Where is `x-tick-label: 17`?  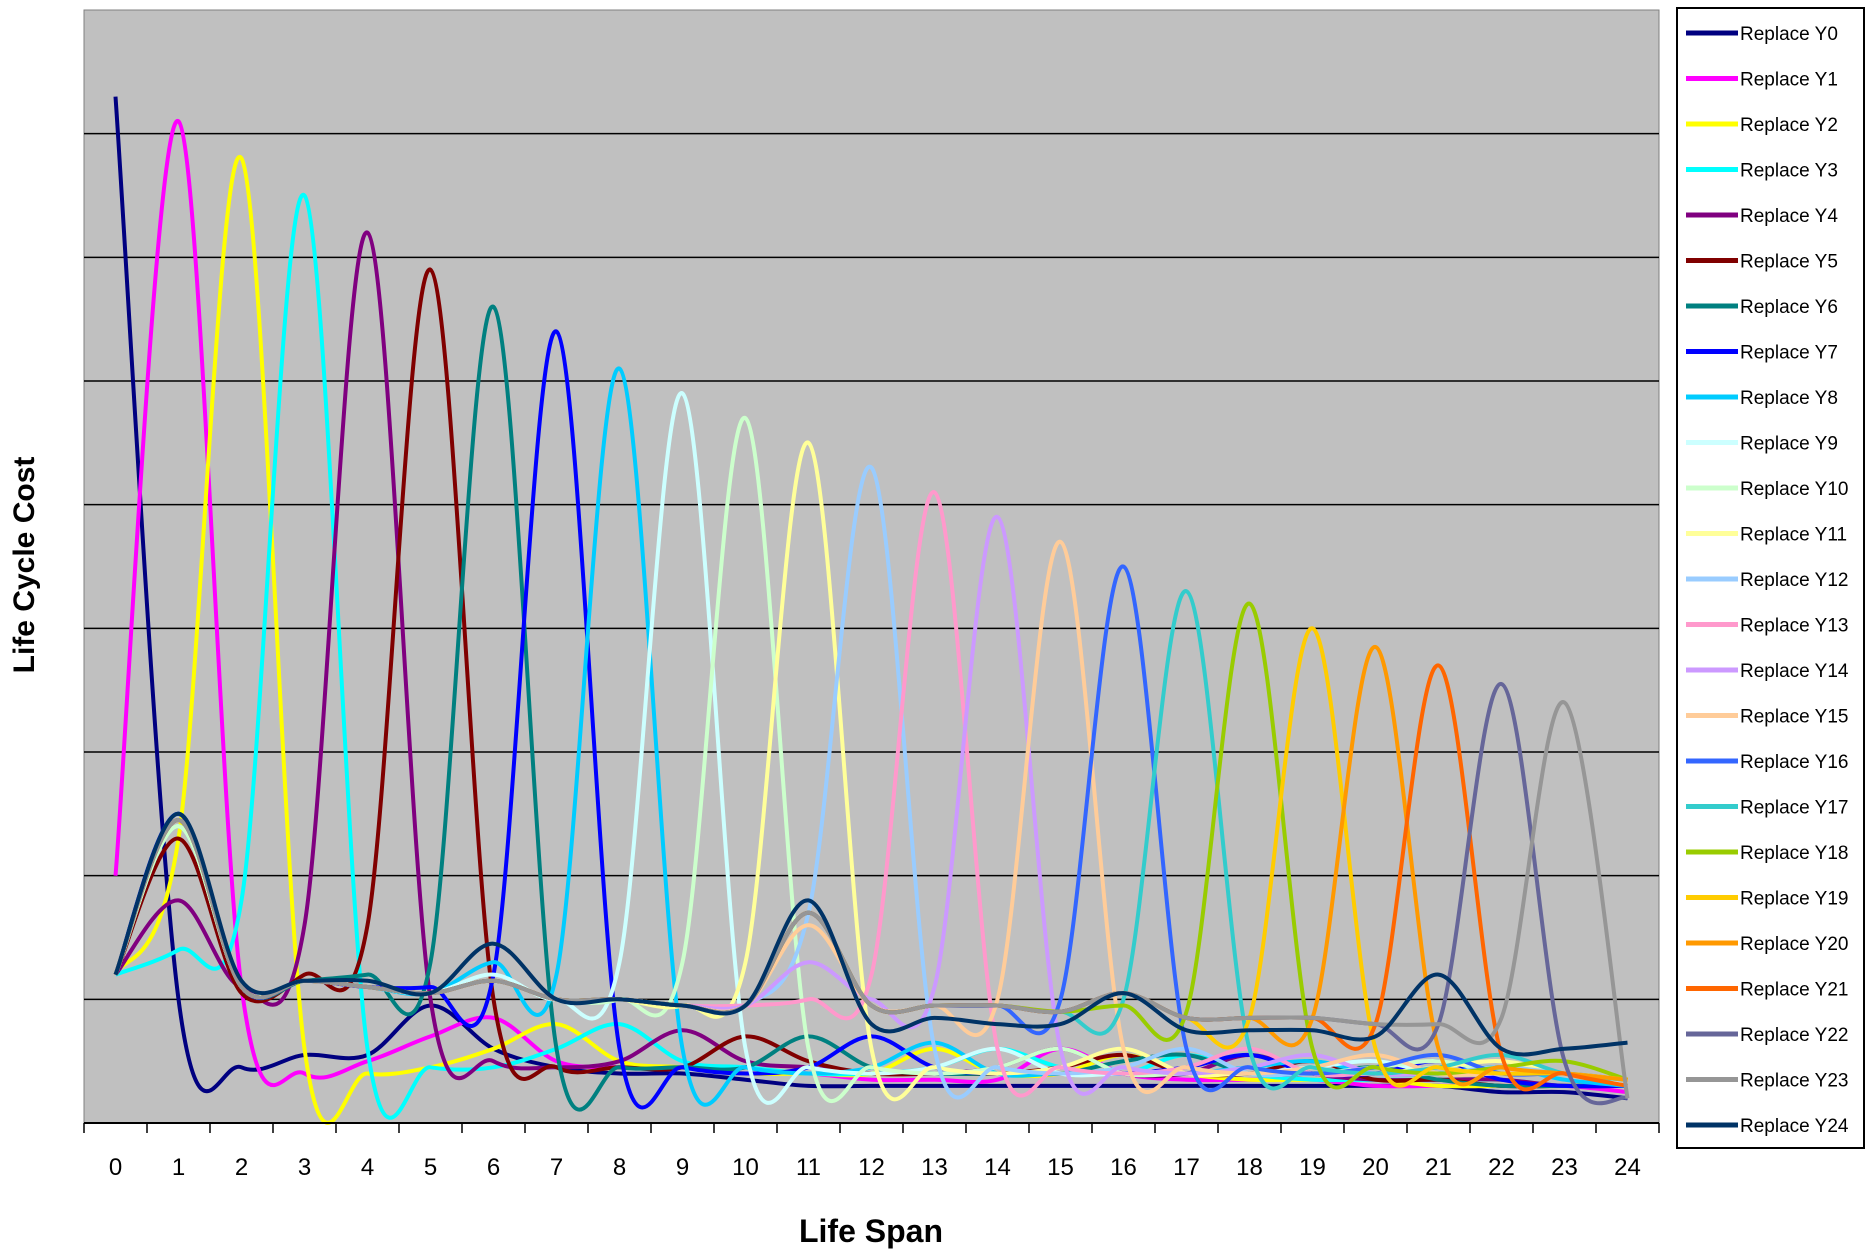 x-tick-label: 17 is located at coordinates (1186, 1167).